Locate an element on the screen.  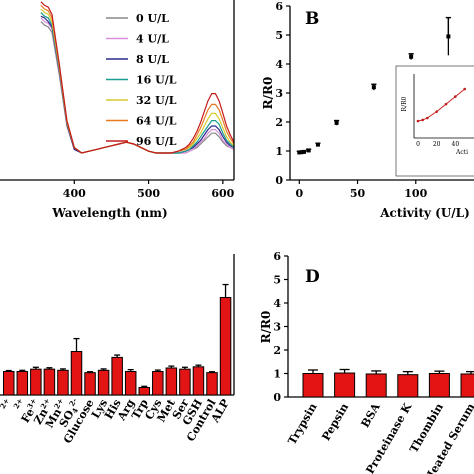
panel-b-y-tick-label-4: 4 is located at coordinates (279, 64).